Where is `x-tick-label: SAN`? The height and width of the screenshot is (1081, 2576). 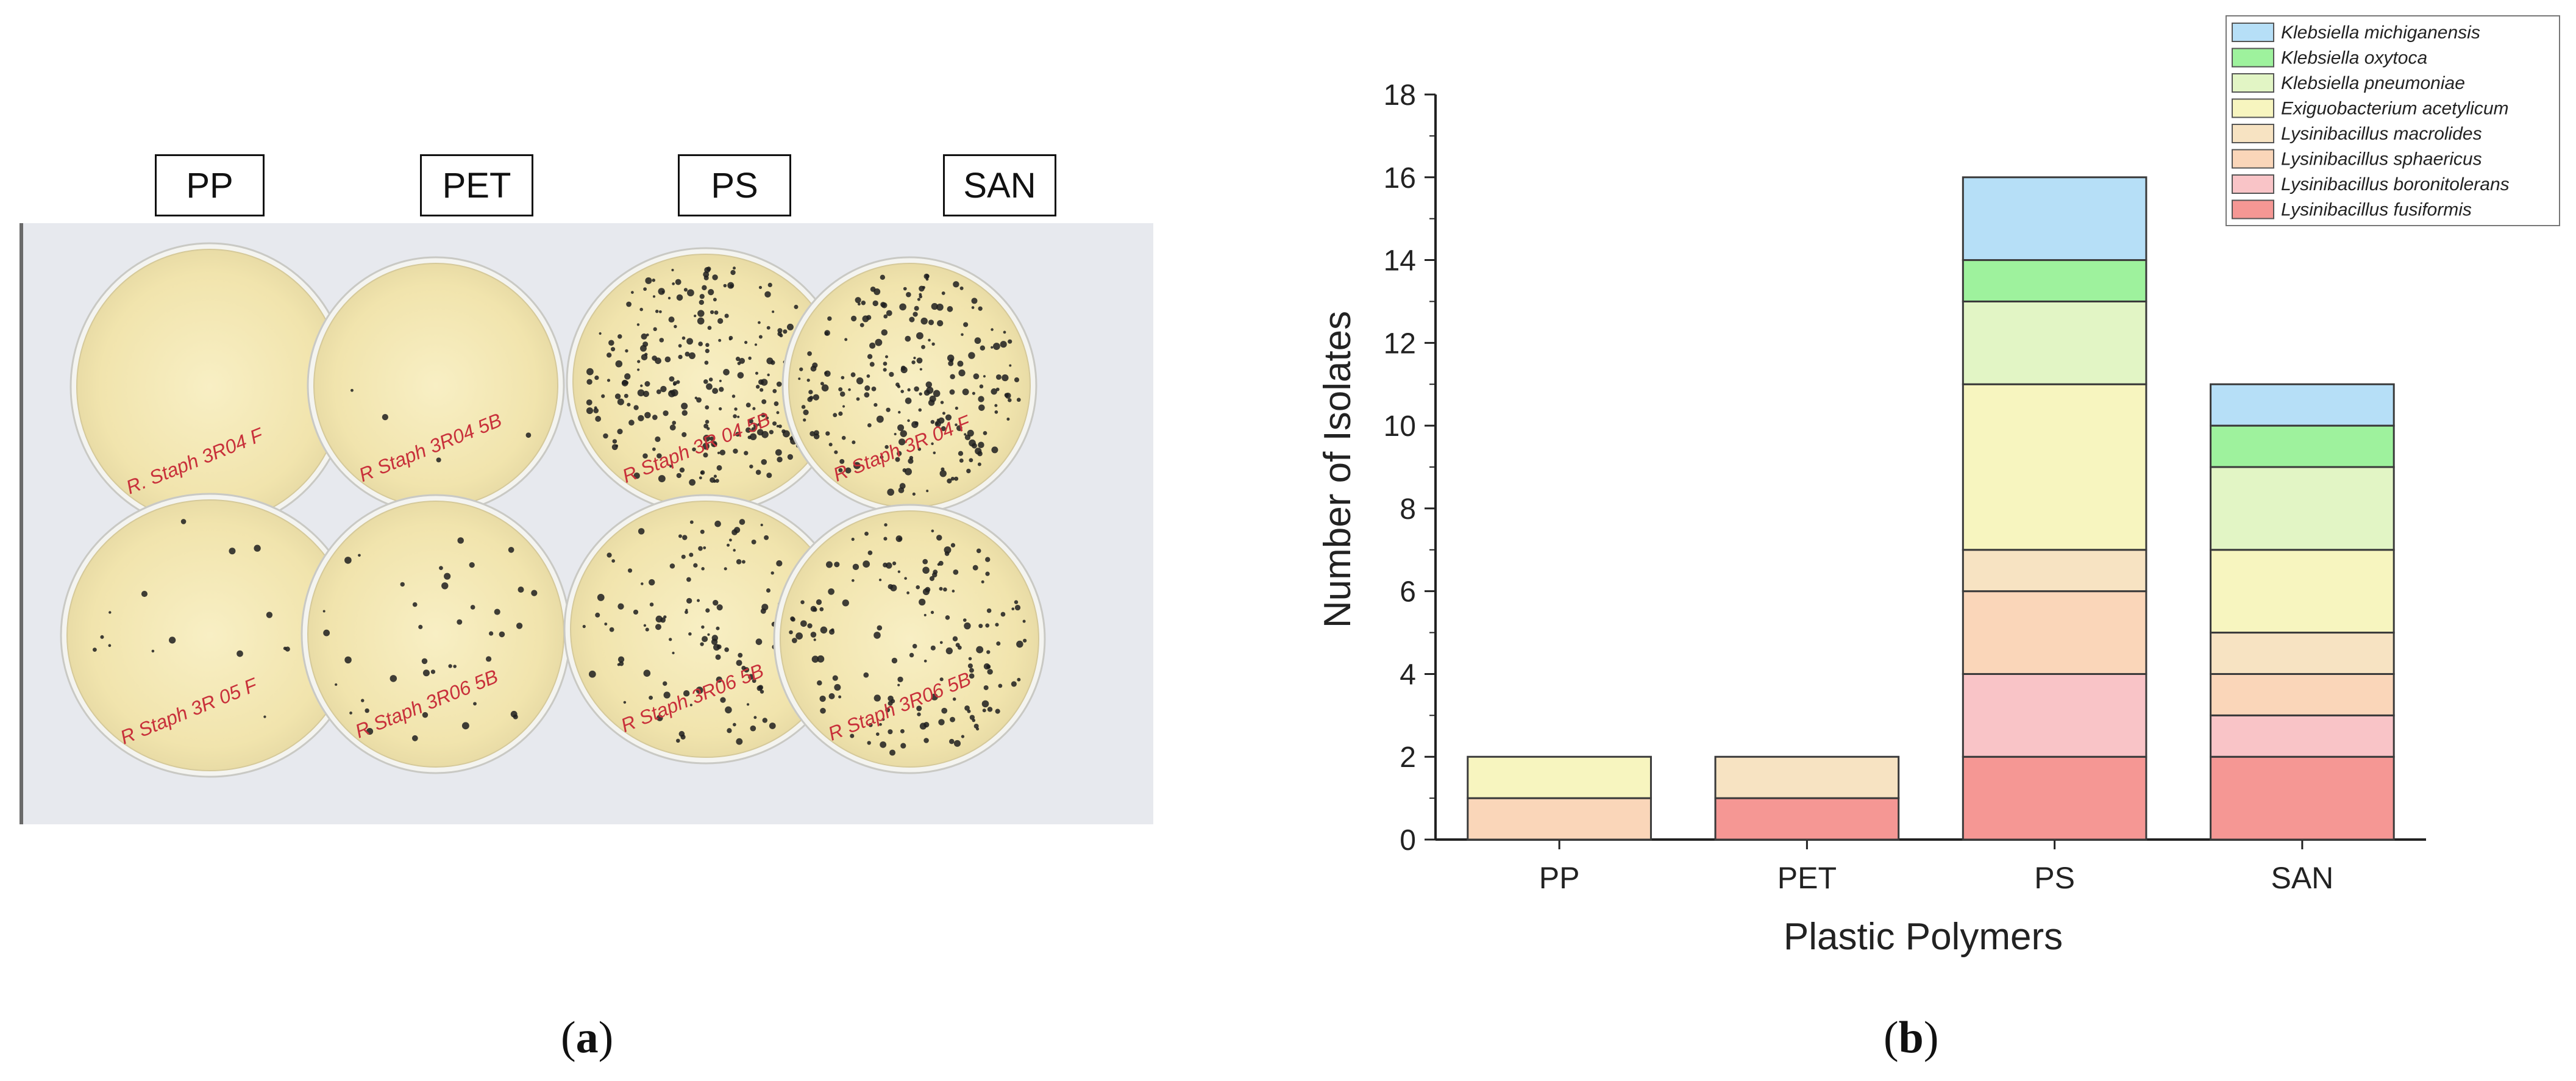
x-tick-label: SAN is located at coordinates (2302, 878).